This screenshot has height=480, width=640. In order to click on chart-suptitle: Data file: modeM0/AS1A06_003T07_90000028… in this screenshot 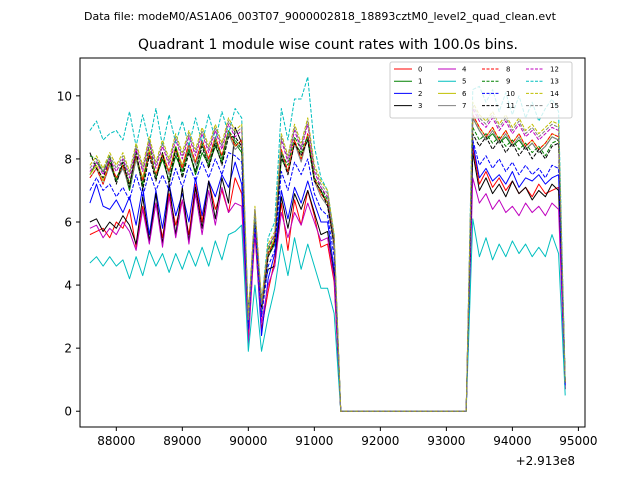, I will do `click(320, 16)`.